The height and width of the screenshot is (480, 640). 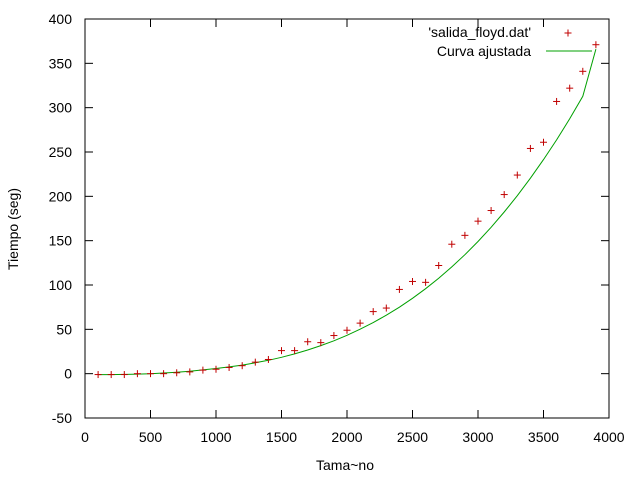 What do you see at coordinates (215, 437) in the screenshot?
I see `x-tick-label: 1000` at bounding box center [215, 437].